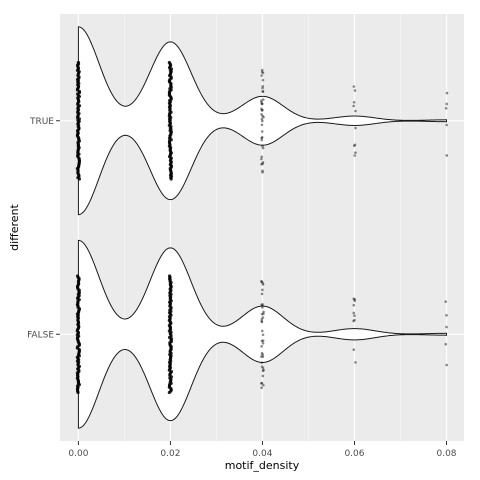 This screenshot has width=480, height=480. What do you see at coordinates (41, 122) in the screenshot?
I see `y-tick-label: TRUE` at bounding box center [41, 122].